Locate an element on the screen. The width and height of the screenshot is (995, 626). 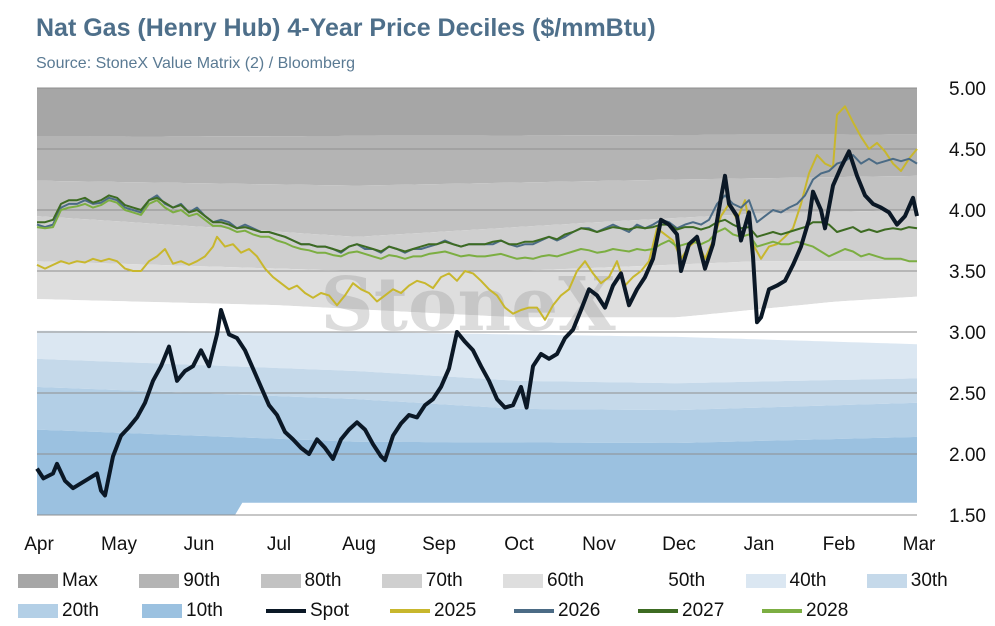
legend-item: 60th is located at coordinates (563, 581).